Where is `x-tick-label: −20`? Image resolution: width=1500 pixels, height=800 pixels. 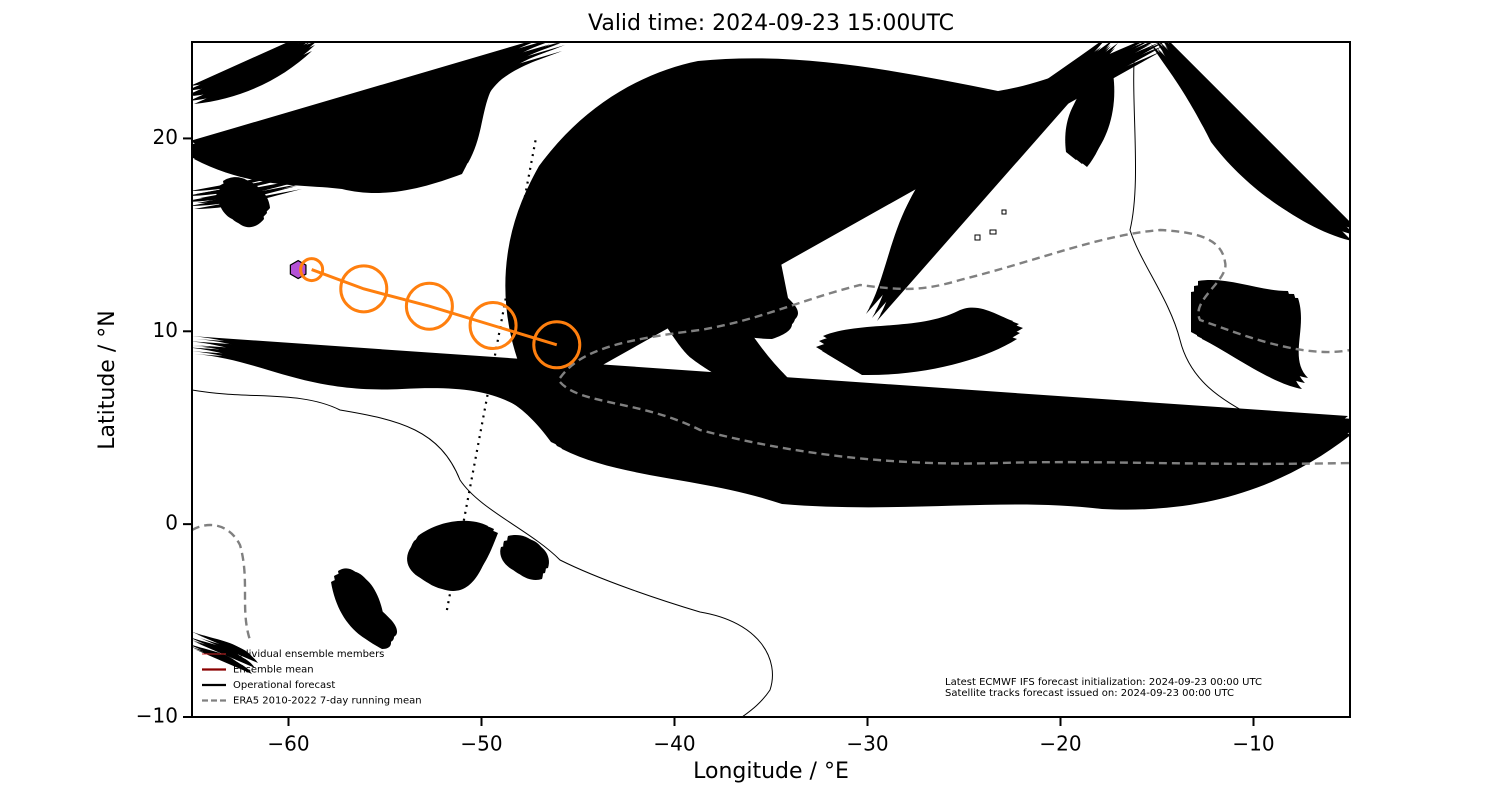 x-tick-label: −20 is located at coordinates (1060, 744).